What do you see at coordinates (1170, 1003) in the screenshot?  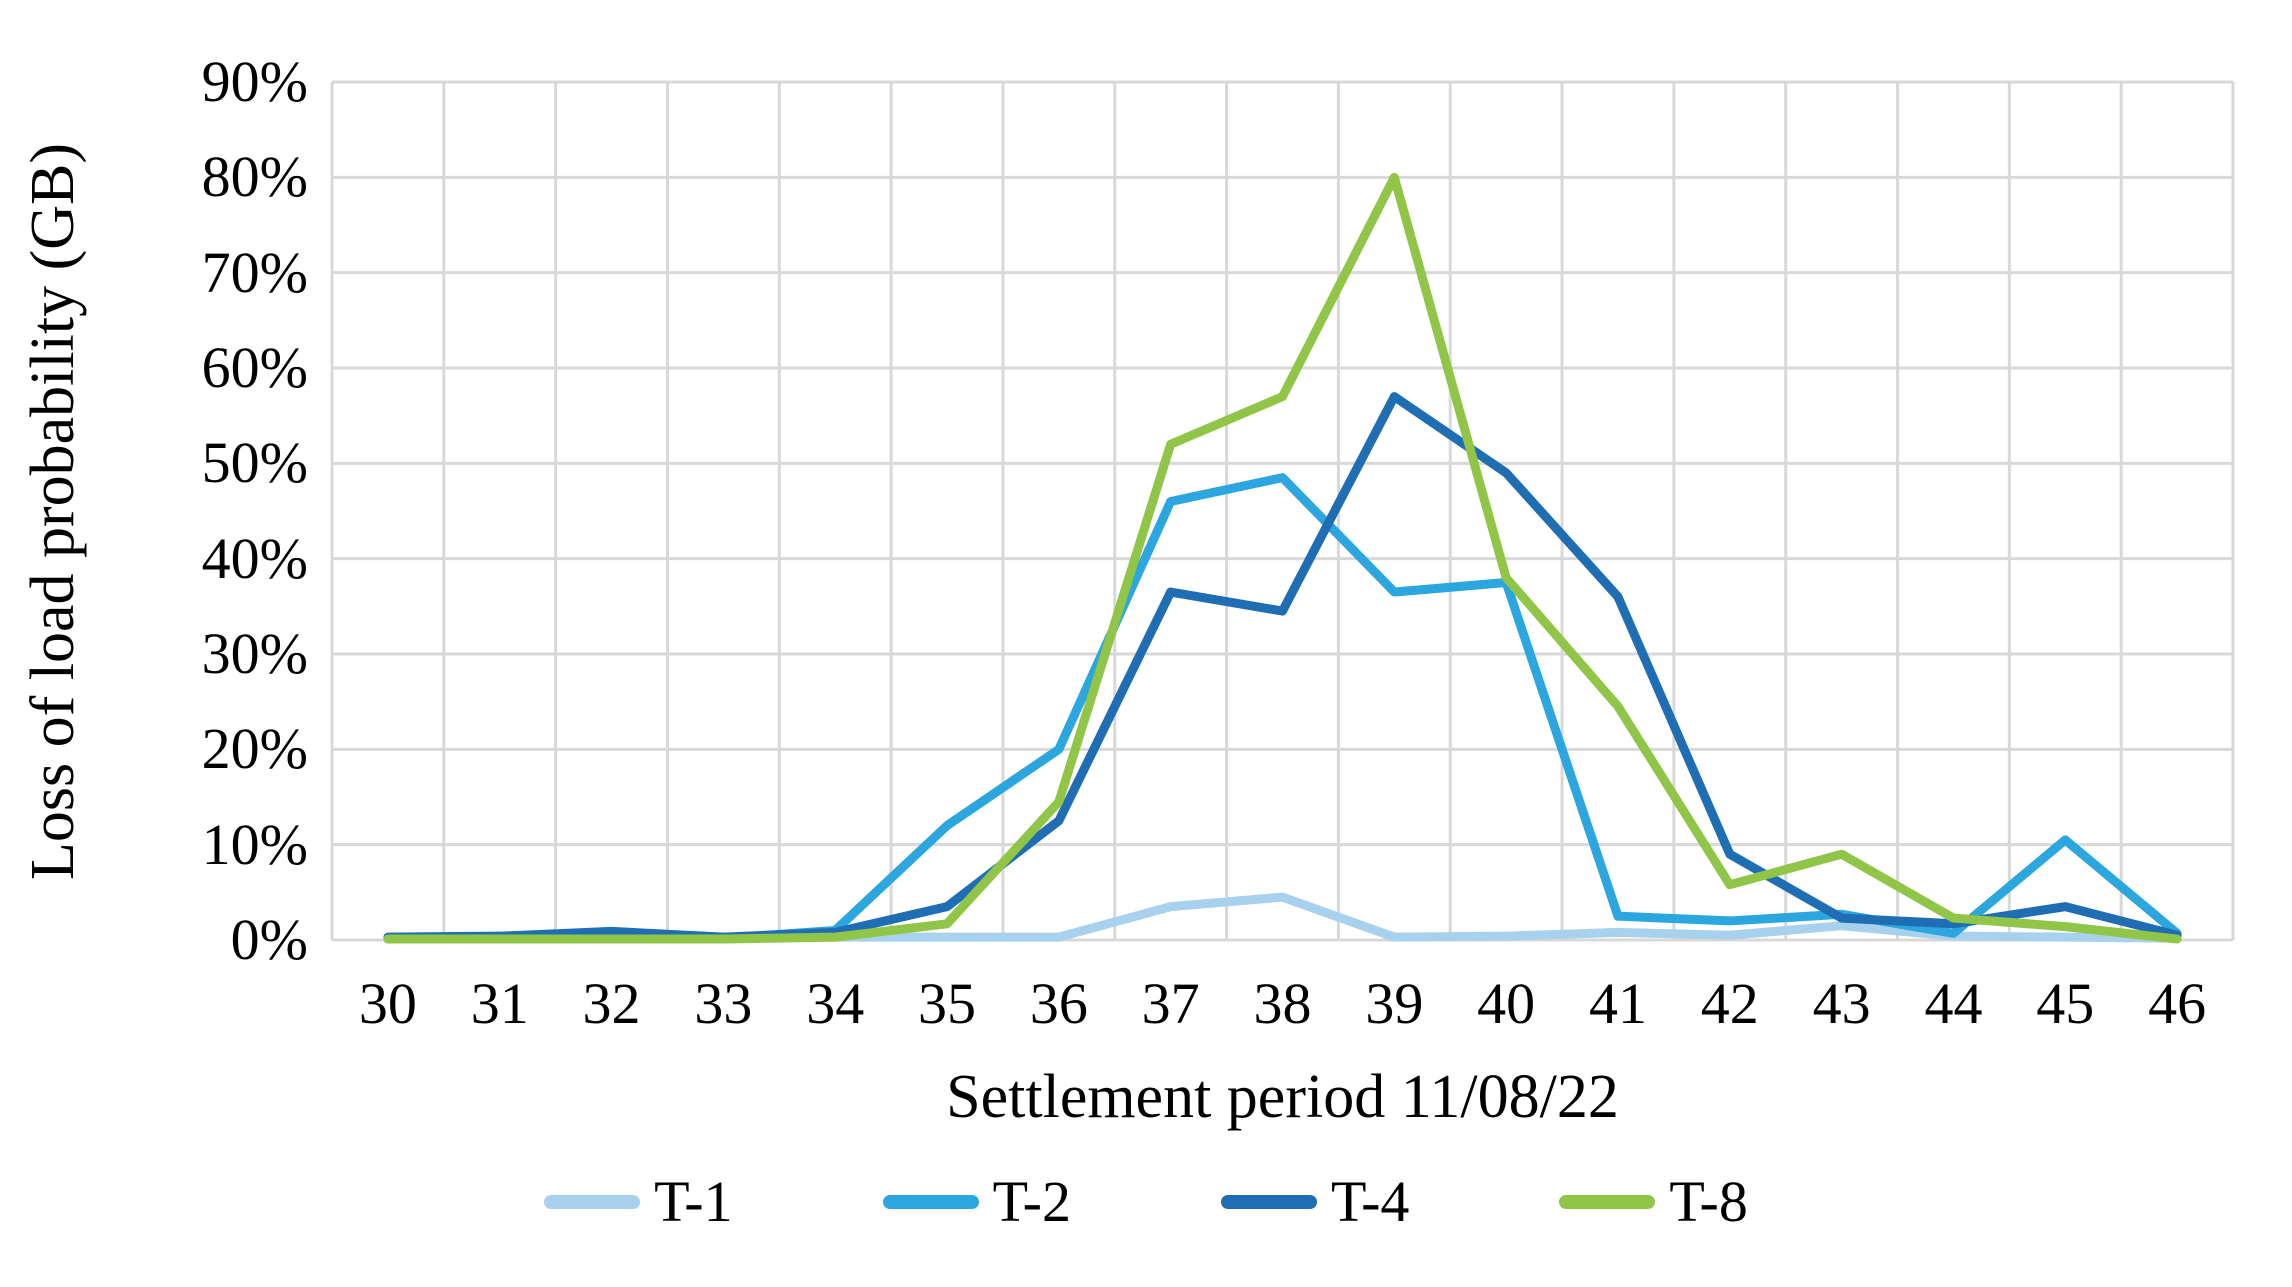 I see `x-axis-tick-label: 37` at bounding box center [1170, 1003].